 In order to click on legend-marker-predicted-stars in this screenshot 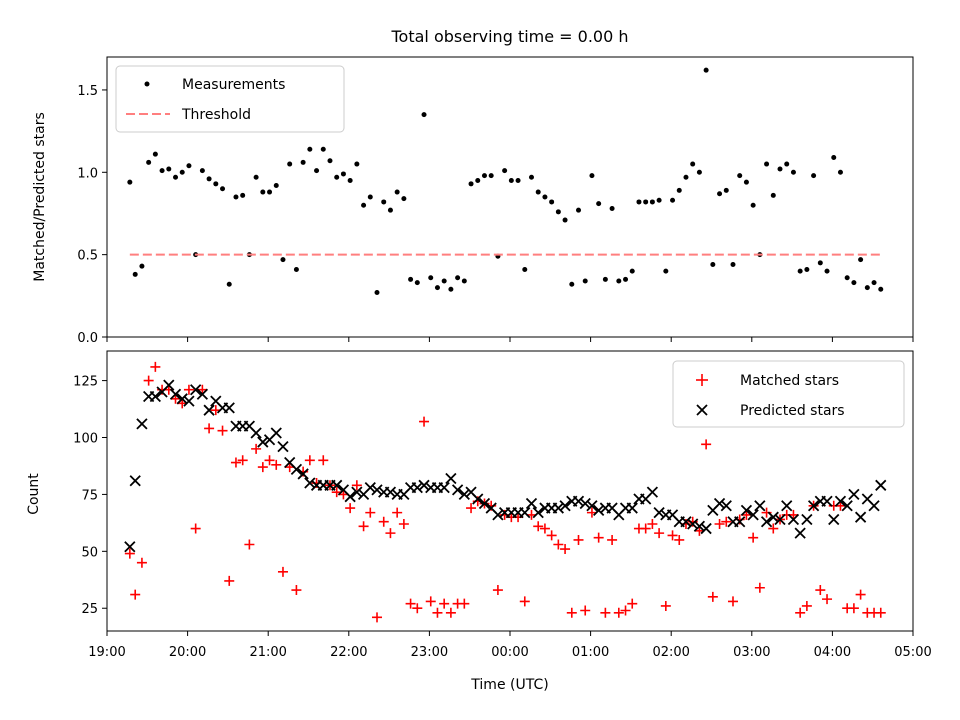, I will do `click(702, 410)`.